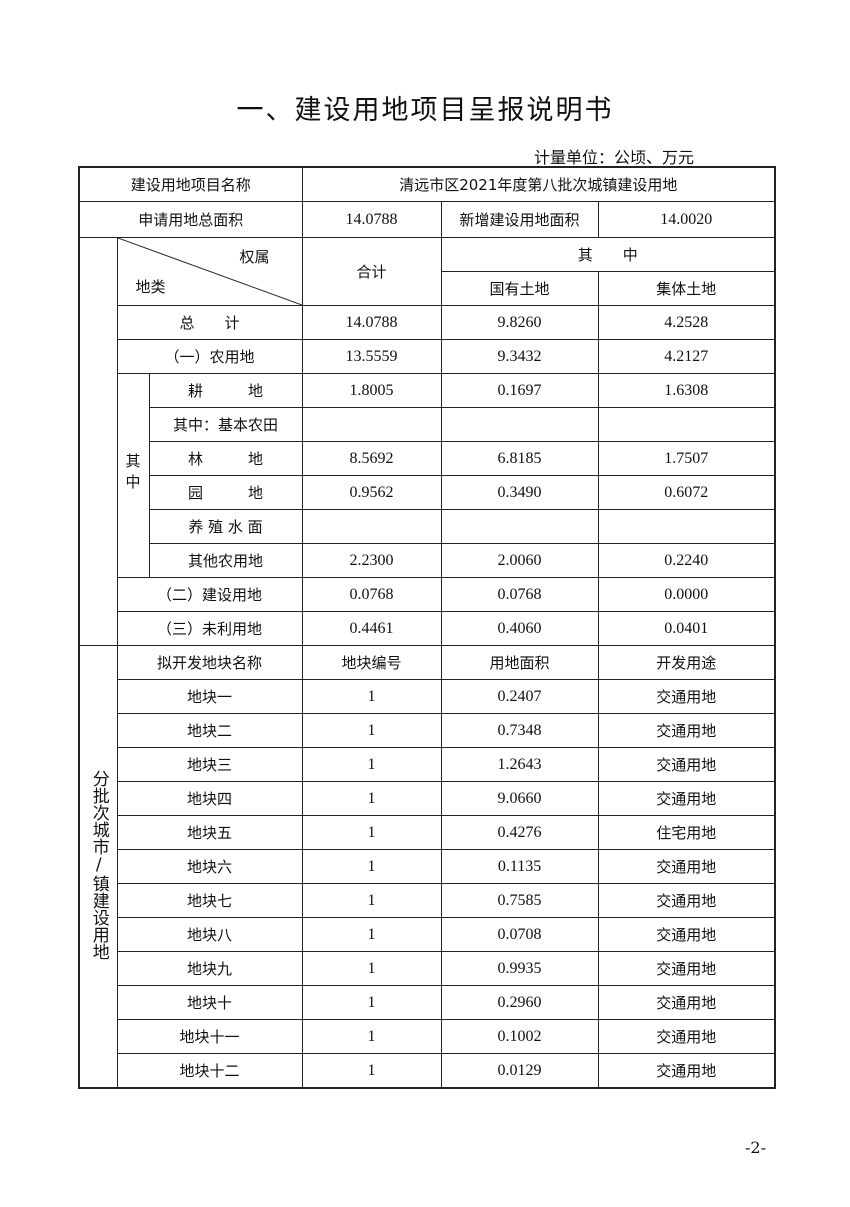 The width and height of the screenshot is (850, 1207). What do you see at coordinates (608, 254) in the screenshot?
I see `of-which-header: 其 中` at bounding box center [608, 254].